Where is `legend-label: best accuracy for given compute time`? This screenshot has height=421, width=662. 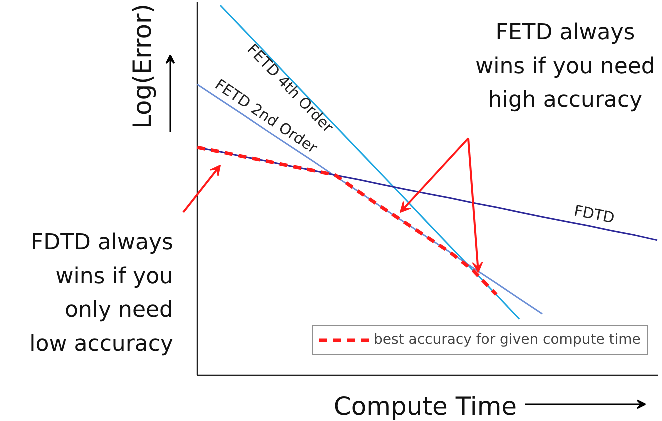 legend-label: best accuracy for given compute time is located at coordinates (507, 340).